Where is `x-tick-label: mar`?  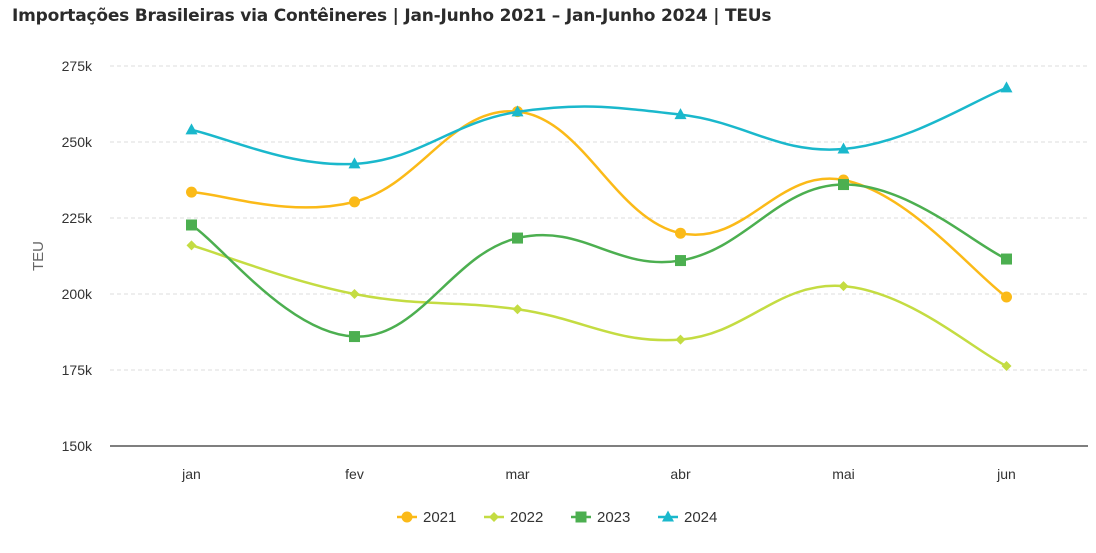 x-tick-label: mar is located at coordinates (517, 474).